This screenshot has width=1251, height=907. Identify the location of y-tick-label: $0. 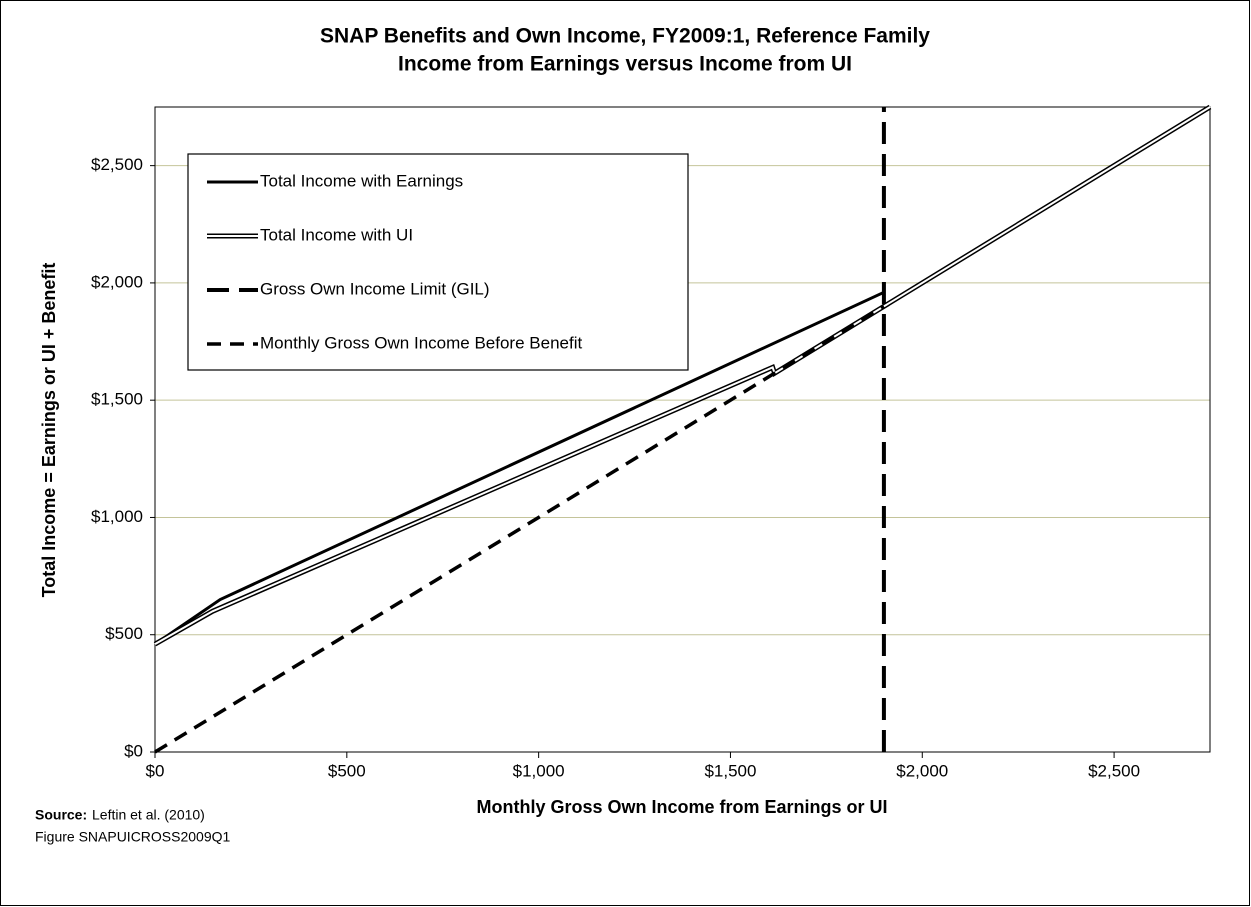
(133, 750).